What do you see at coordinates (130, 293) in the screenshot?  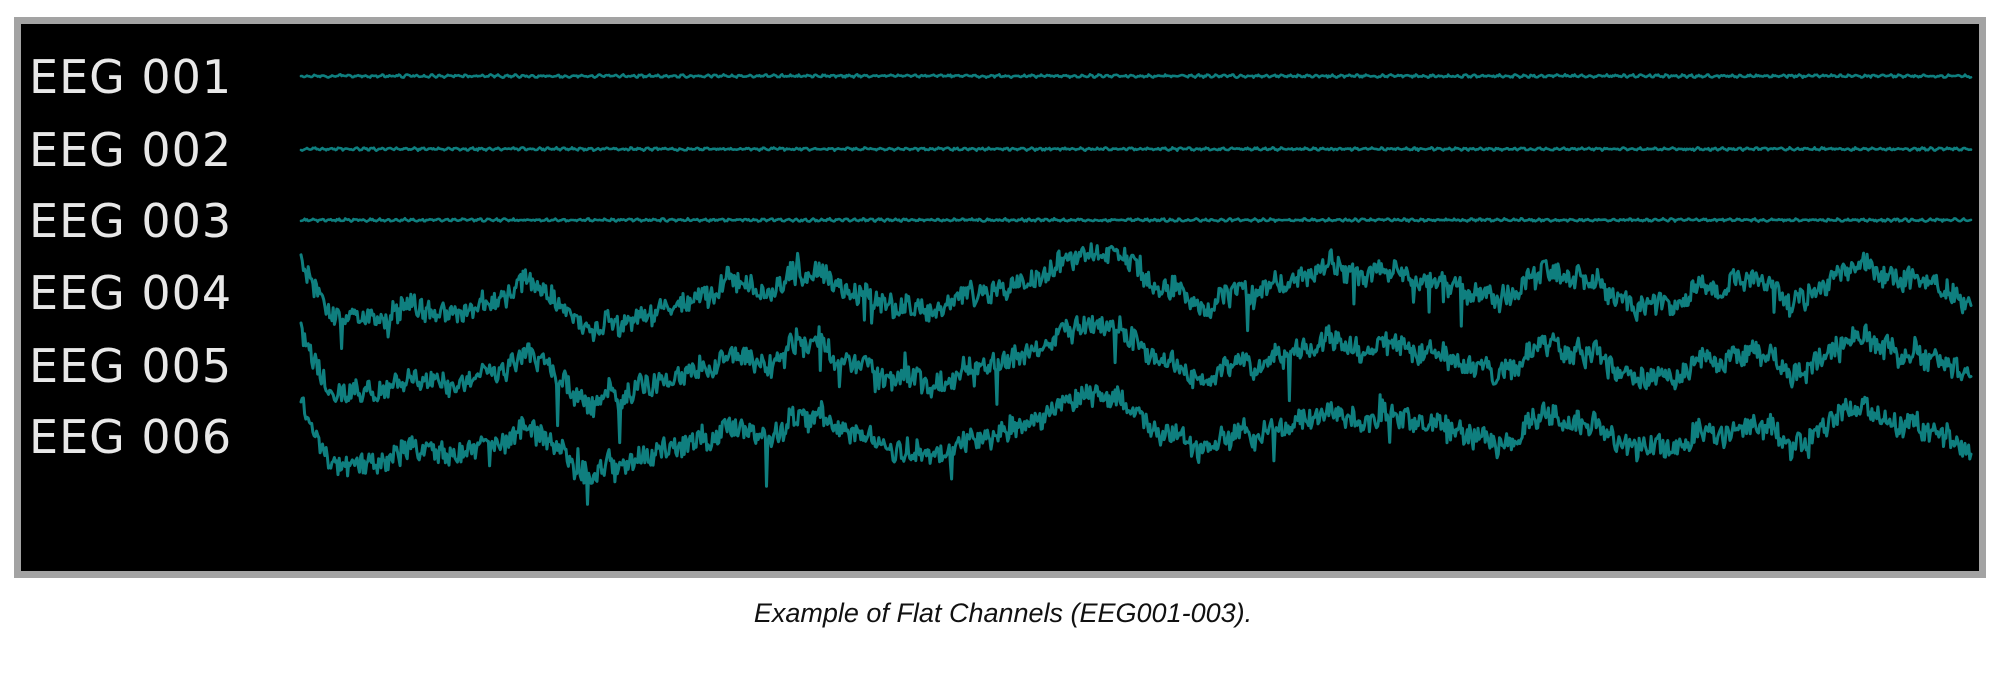 I see `channel-label-4: EEG 004` at bounding box center [130, 293].